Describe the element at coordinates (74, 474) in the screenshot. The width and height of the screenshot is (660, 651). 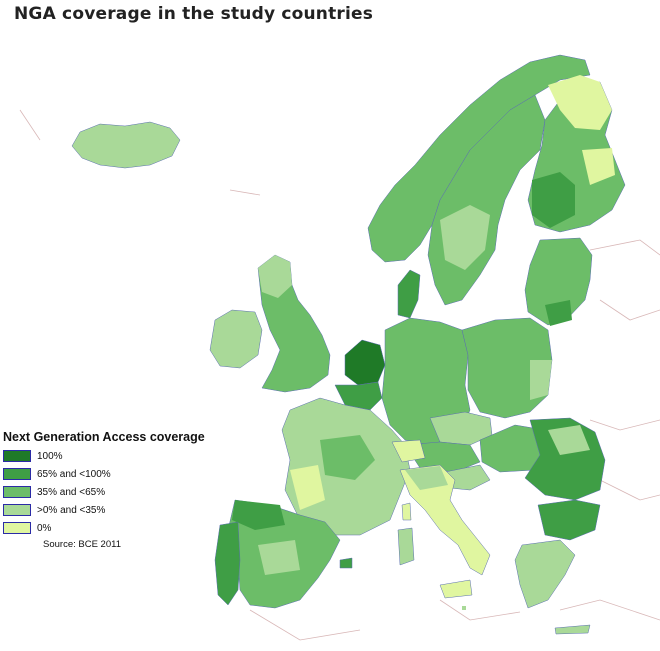
I see `legend-label: 65% and <100%` at that location.